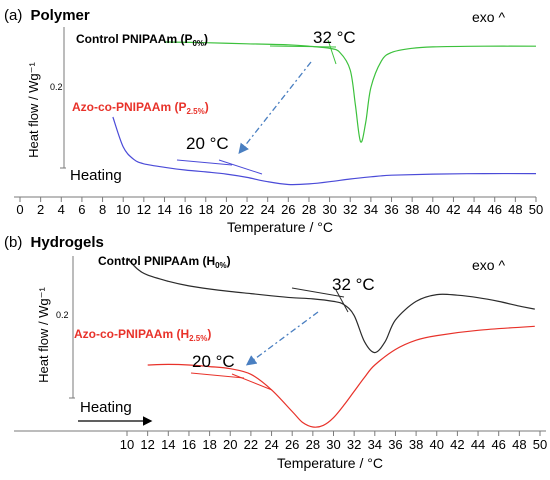  Describe the element at coordinates (474, 209) in the screenshot. I see `panel-a-x-tick-label: 44` at that location.